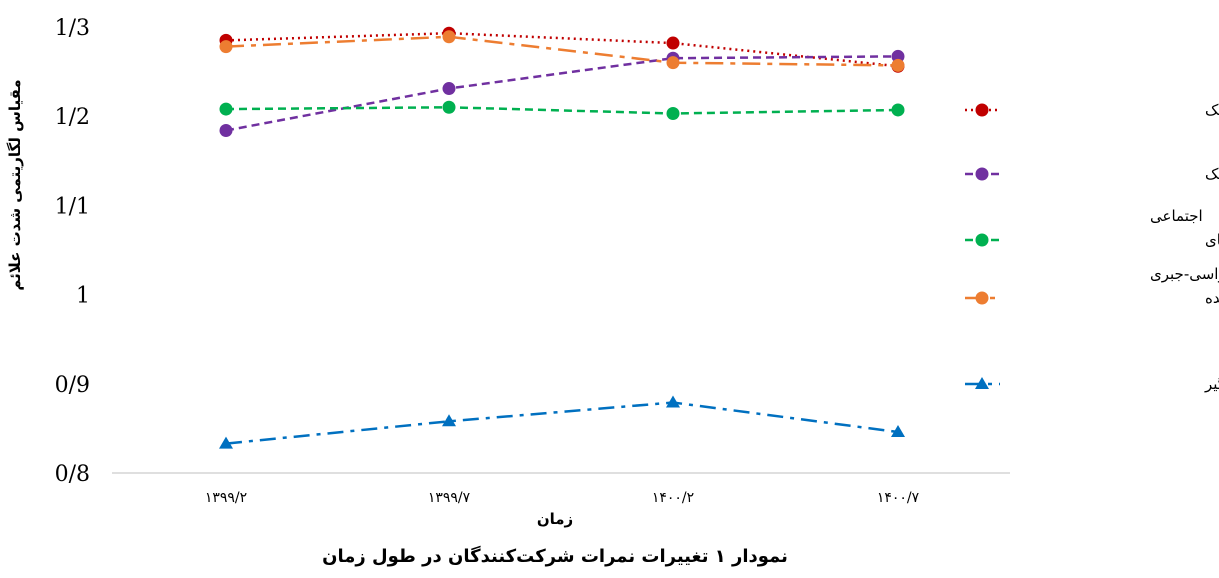 The height and width of the screenshot is (578, 1219). I want to click on x-axis-ticks: ۱۳۹۹/۲ ۱۳۹۹/۷ ۱۴۰۰/۲ ۱۴۰۰/۷, so click(562, 498).